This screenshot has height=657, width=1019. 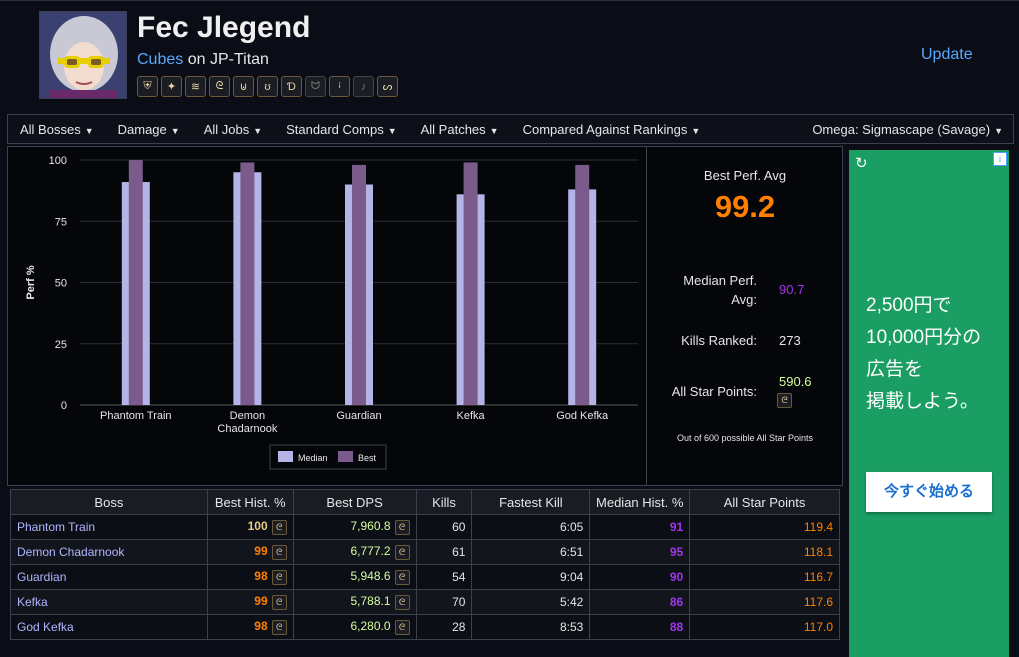 What do you see at coordinates (291, 86) in the screenshot?
I see `monk-icon: Ɗ` at bounding box center [291, 86].